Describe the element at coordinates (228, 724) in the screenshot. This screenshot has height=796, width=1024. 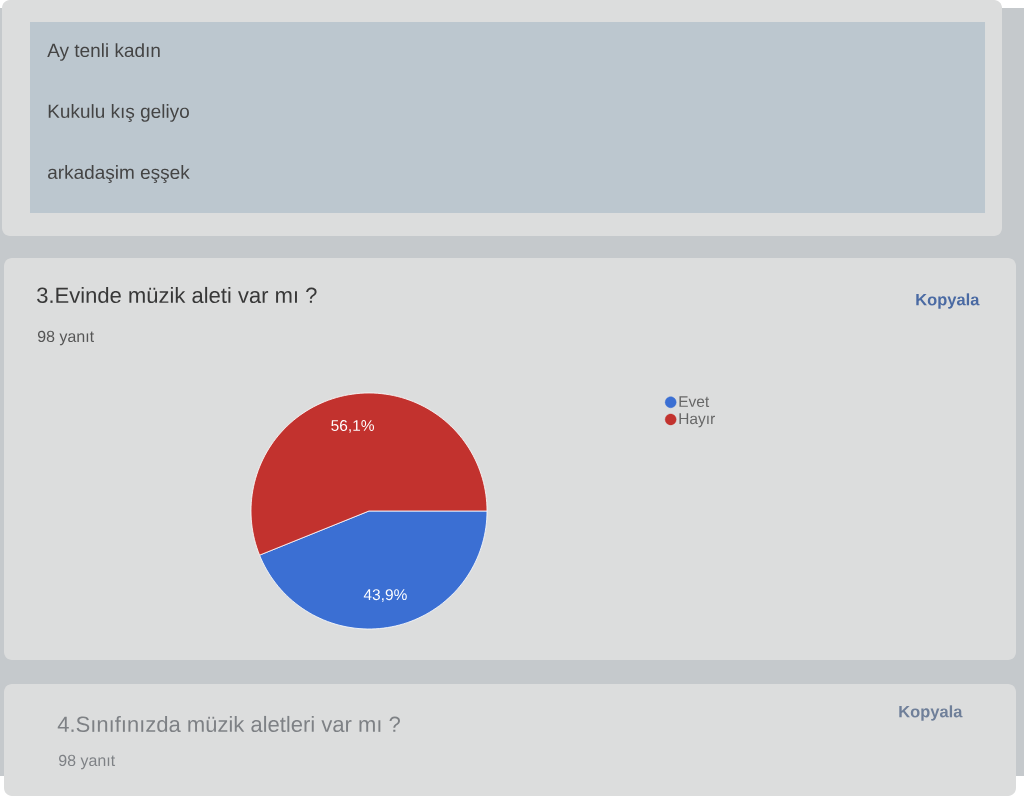
I see `text: 4.Sınıfınızda müzik aletleri var mı ?` at that location.